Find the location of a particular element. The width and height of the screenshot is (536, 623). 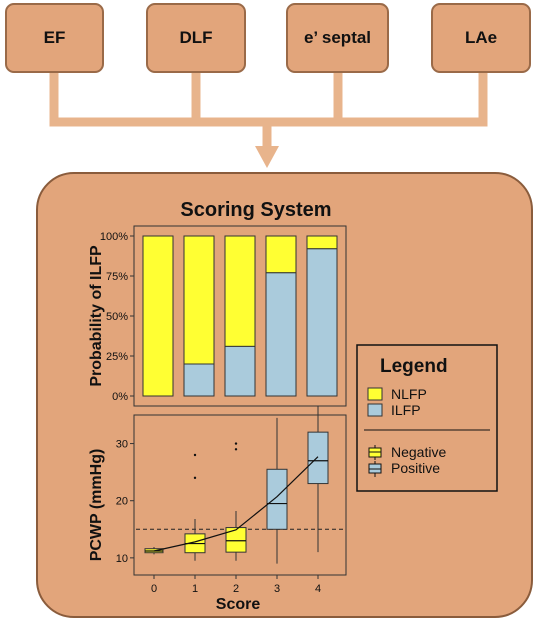

box-y-tick-label: 20 is located at coordinates (122, 502).